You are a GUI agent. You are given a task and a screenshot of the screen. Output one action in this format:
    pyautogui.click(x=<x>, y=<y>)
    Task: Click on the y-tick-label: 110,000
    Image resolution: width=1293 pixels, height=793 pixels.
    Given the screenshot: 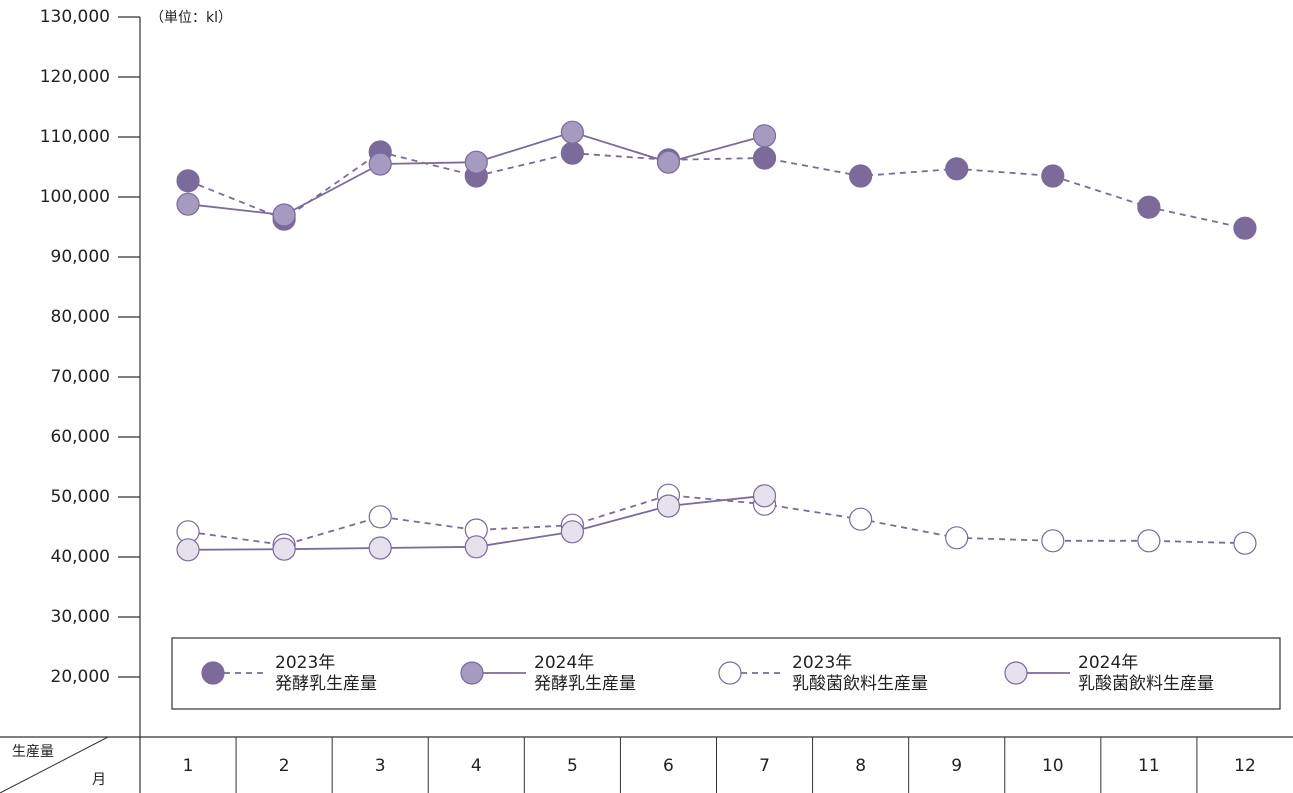 What is the action you would take?
    pyautogui.click(x=75, y=137)
    